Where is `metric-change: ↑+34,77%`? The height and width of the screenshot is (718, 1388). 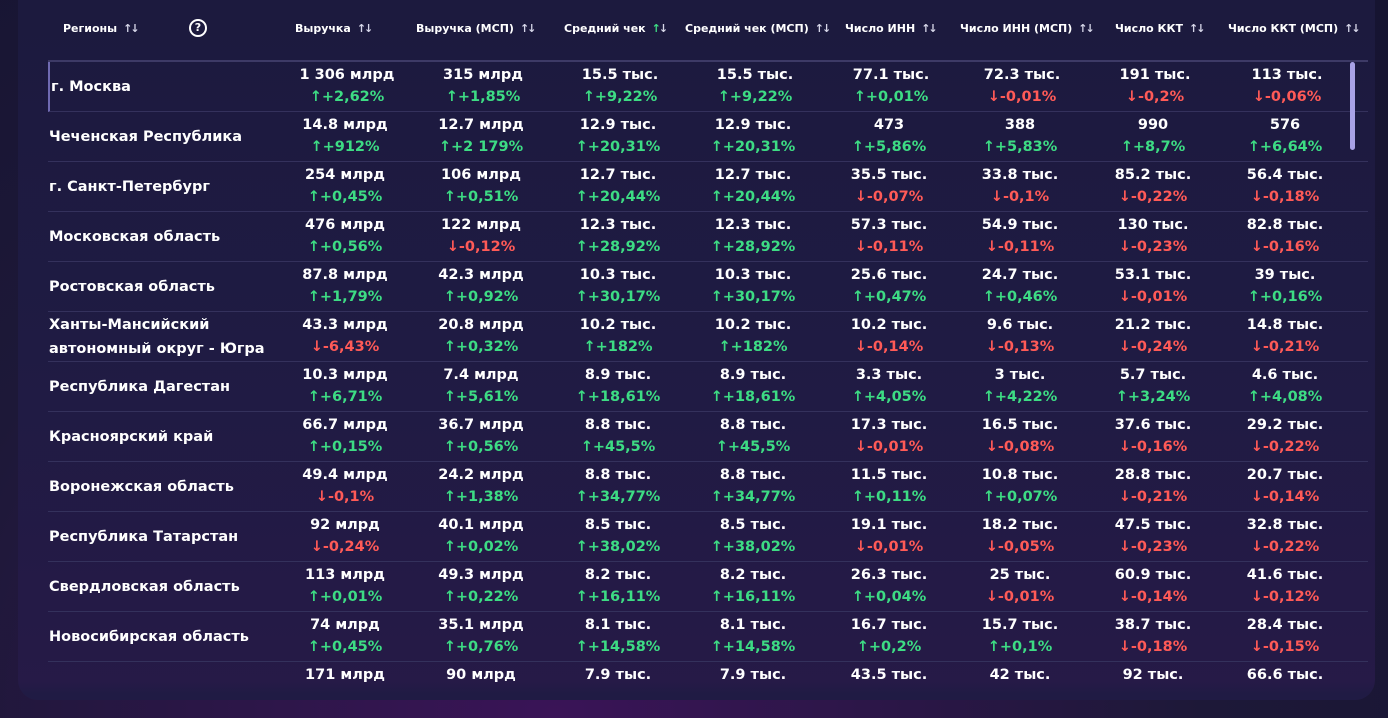
metric-change: ↑+34,77% is located at coordinates (618, 497).